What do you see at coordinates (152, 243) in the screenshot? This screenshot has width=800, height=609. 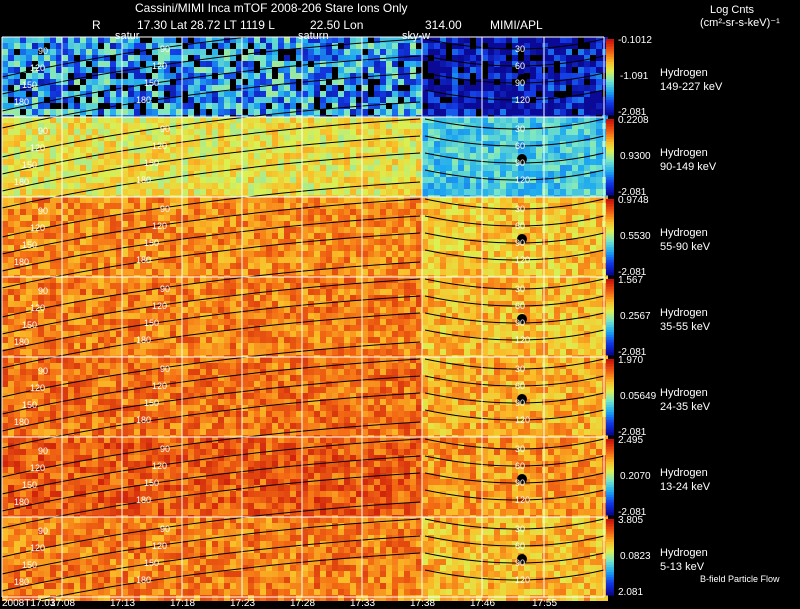 I see `contour-label-mid-2-2: 150` at bounding box center [152, 243].